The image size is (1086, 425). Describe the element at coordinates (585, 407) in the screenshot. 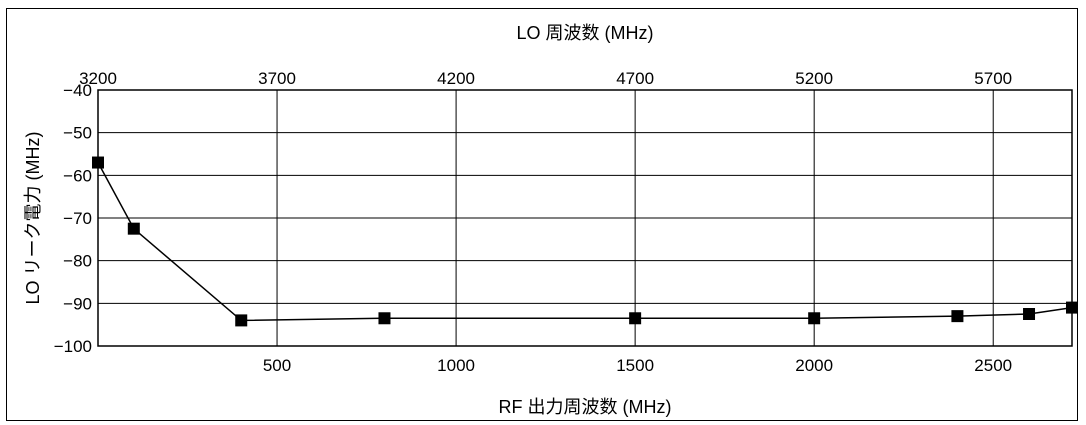

I see `x-axis-title: RF 出力周波数 (MHz)` at that location.